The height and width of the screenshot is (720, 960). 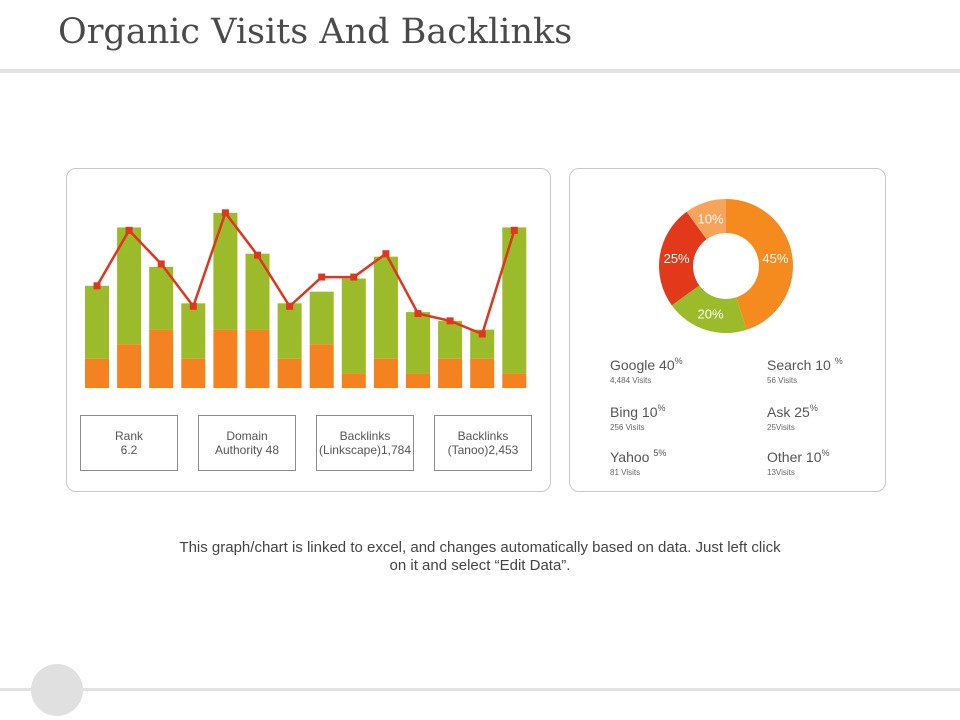 I want to click on donut-slice-label: 20%, so click(x=711, y=314).